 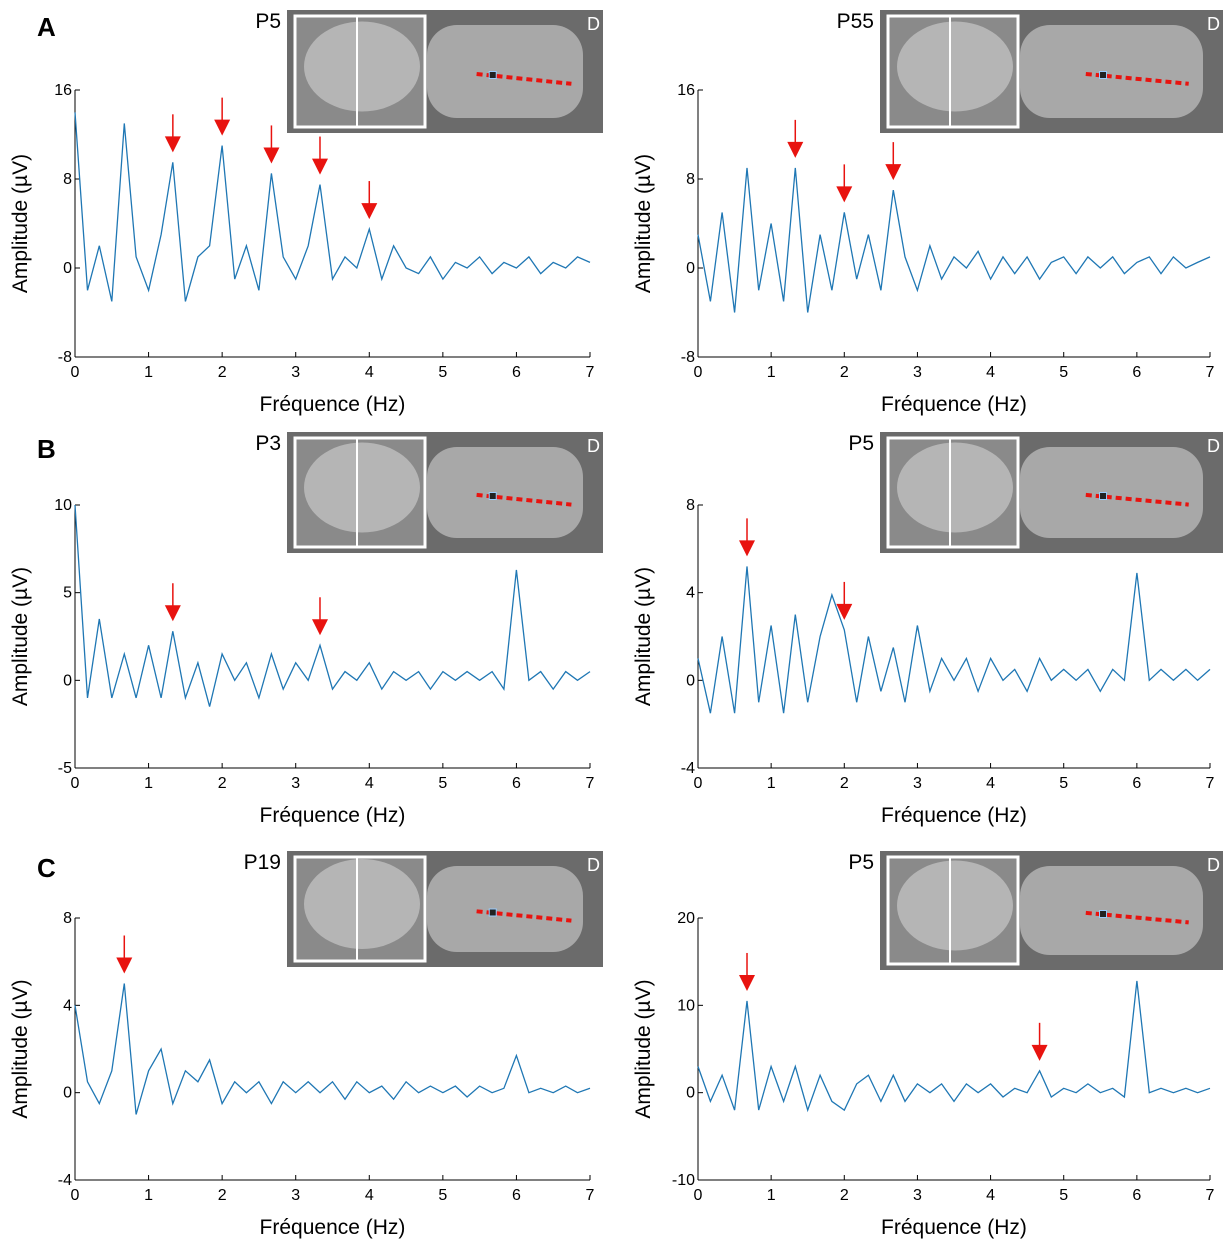 I want to click on y-tick-label: 16, so click(x=686, y=90).